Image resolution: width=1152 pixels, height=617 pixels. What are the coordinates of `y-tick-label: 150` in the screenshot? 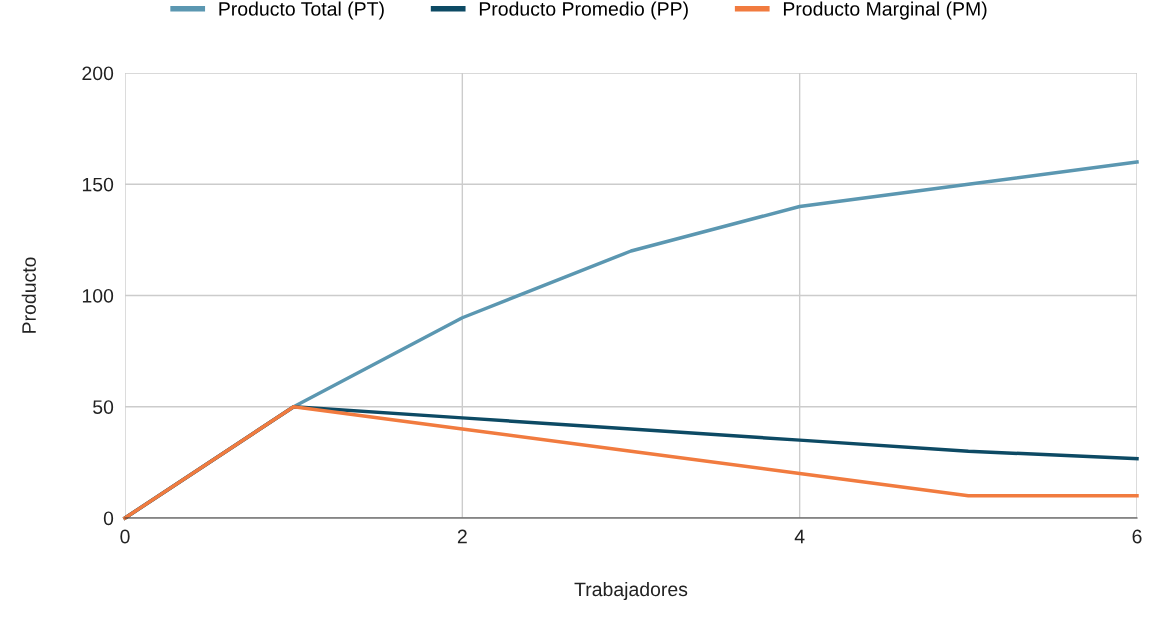 It's located at (98, 184).